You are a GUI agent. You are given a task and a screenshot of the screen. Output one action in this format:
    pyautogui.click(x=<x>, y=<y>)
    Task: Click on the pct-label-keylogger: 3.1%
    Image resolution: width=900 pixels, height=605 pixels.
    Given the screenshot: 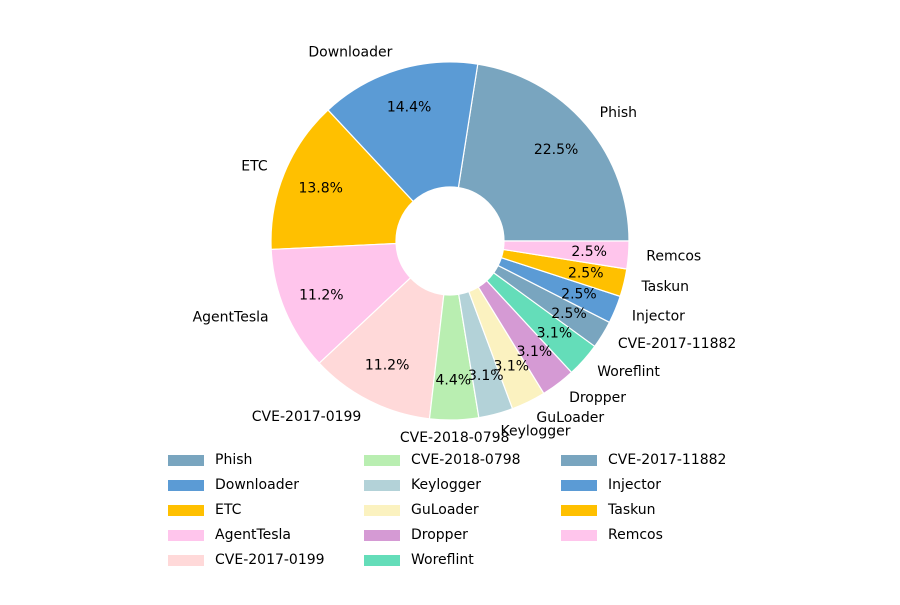 What is the action you would take?
    pyautogui.click(x=486, y=376)
    